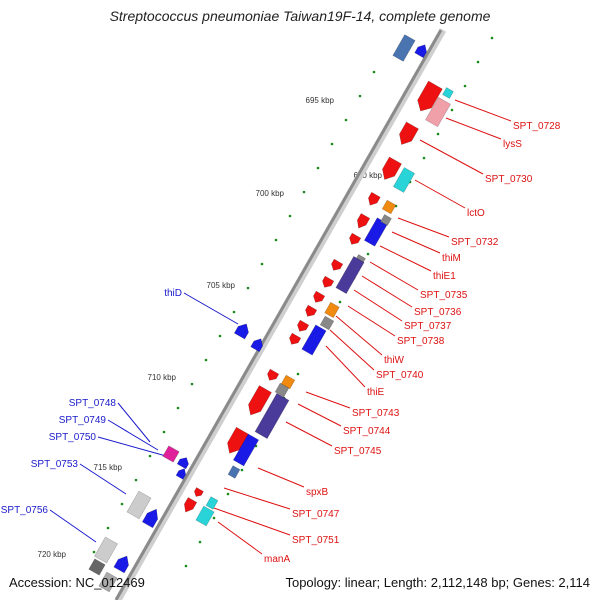 The height and width of the screenshot is (600, 600). What do you see at coordinates (404, 180) in the screenshot?
I see `gene-lctO` at bounding box center [404, 180].